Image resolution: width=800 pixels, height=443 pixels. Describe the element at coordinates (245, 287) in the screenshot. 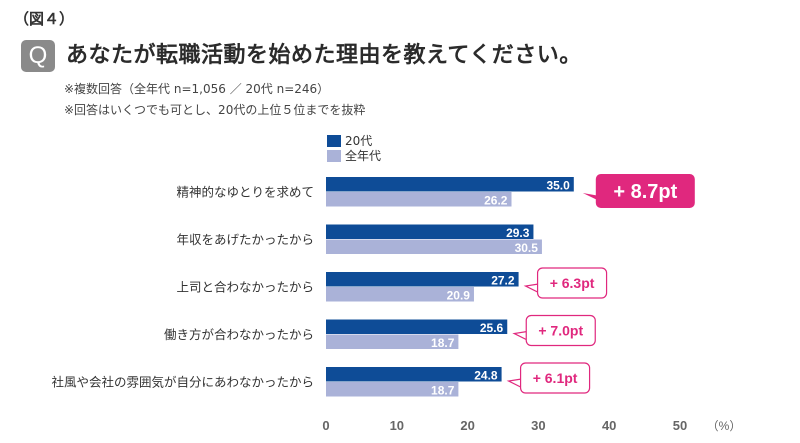

I see `category-label: 上司と合わなかったから` at that location.